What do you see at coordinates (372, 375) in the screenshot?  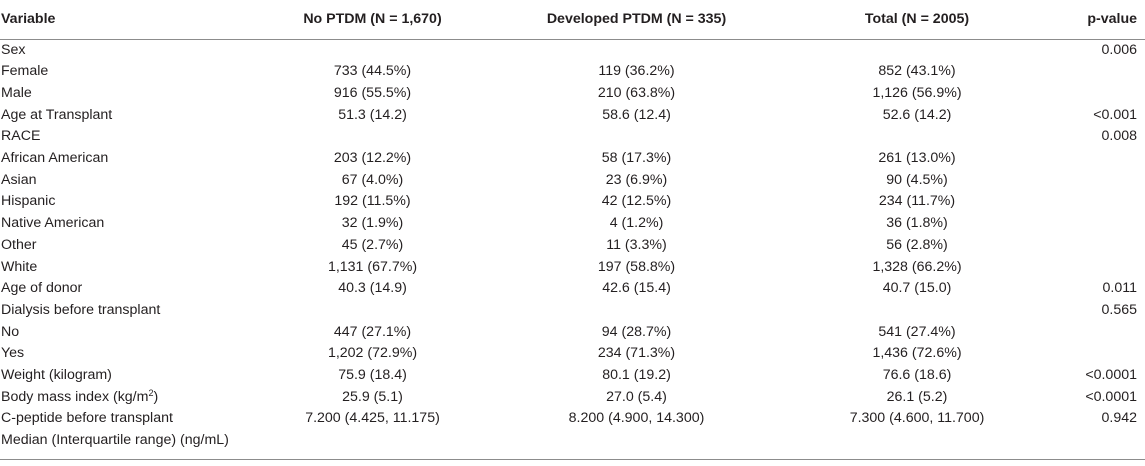 I see `cell-no-ptdm: 75.9 (18.4)` at bounding box center [372, 375].